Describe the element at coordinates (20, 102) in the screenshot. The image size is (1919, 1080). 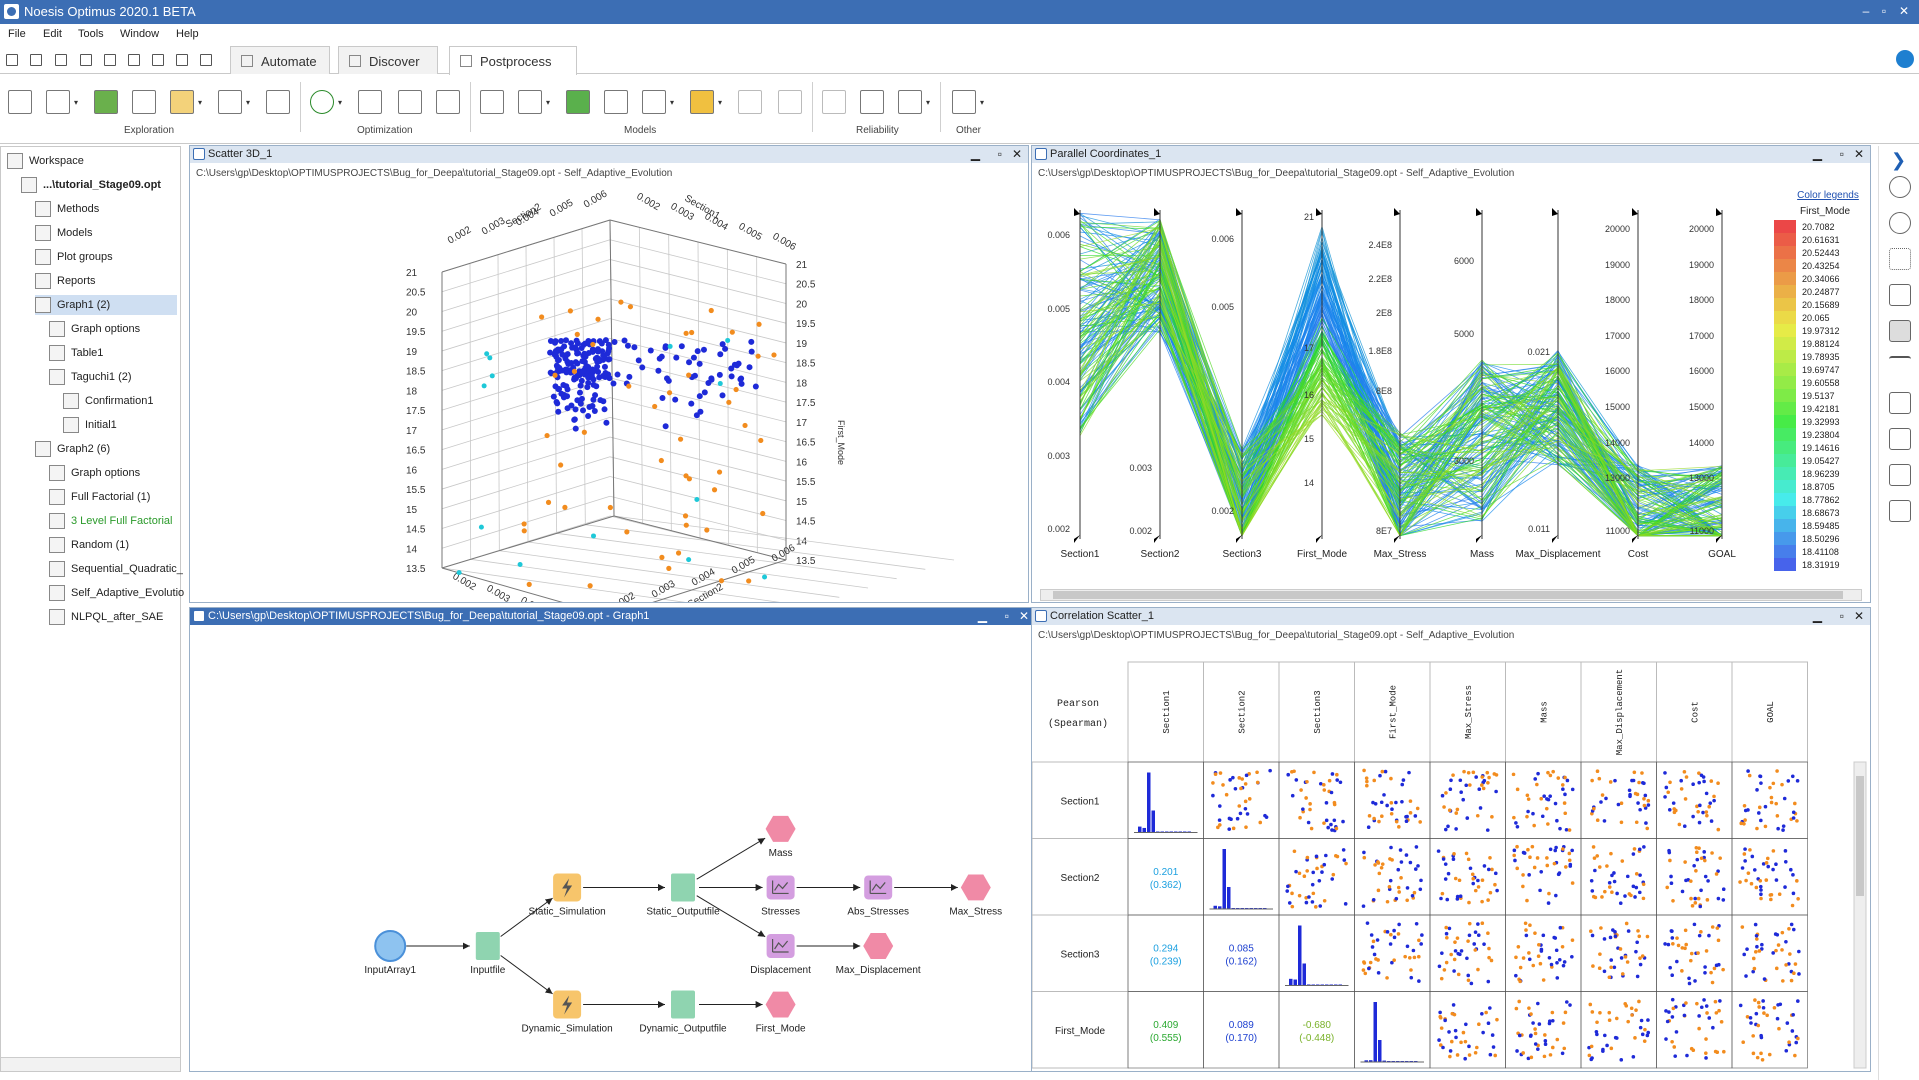
I see `table-icon` at that location.